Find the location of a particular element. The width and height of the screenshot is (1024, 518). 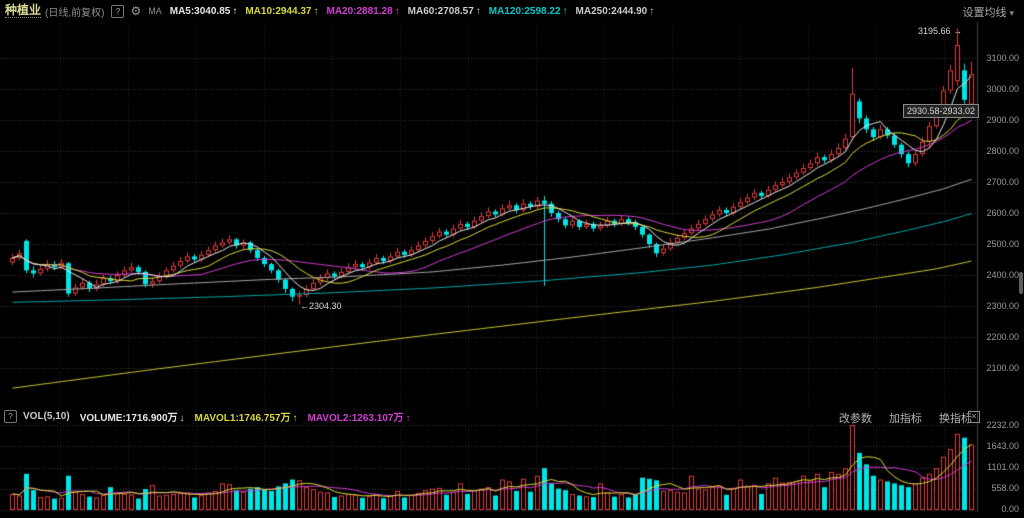

volume-tick: 1643.00 is located at coordinates (1002, 446).